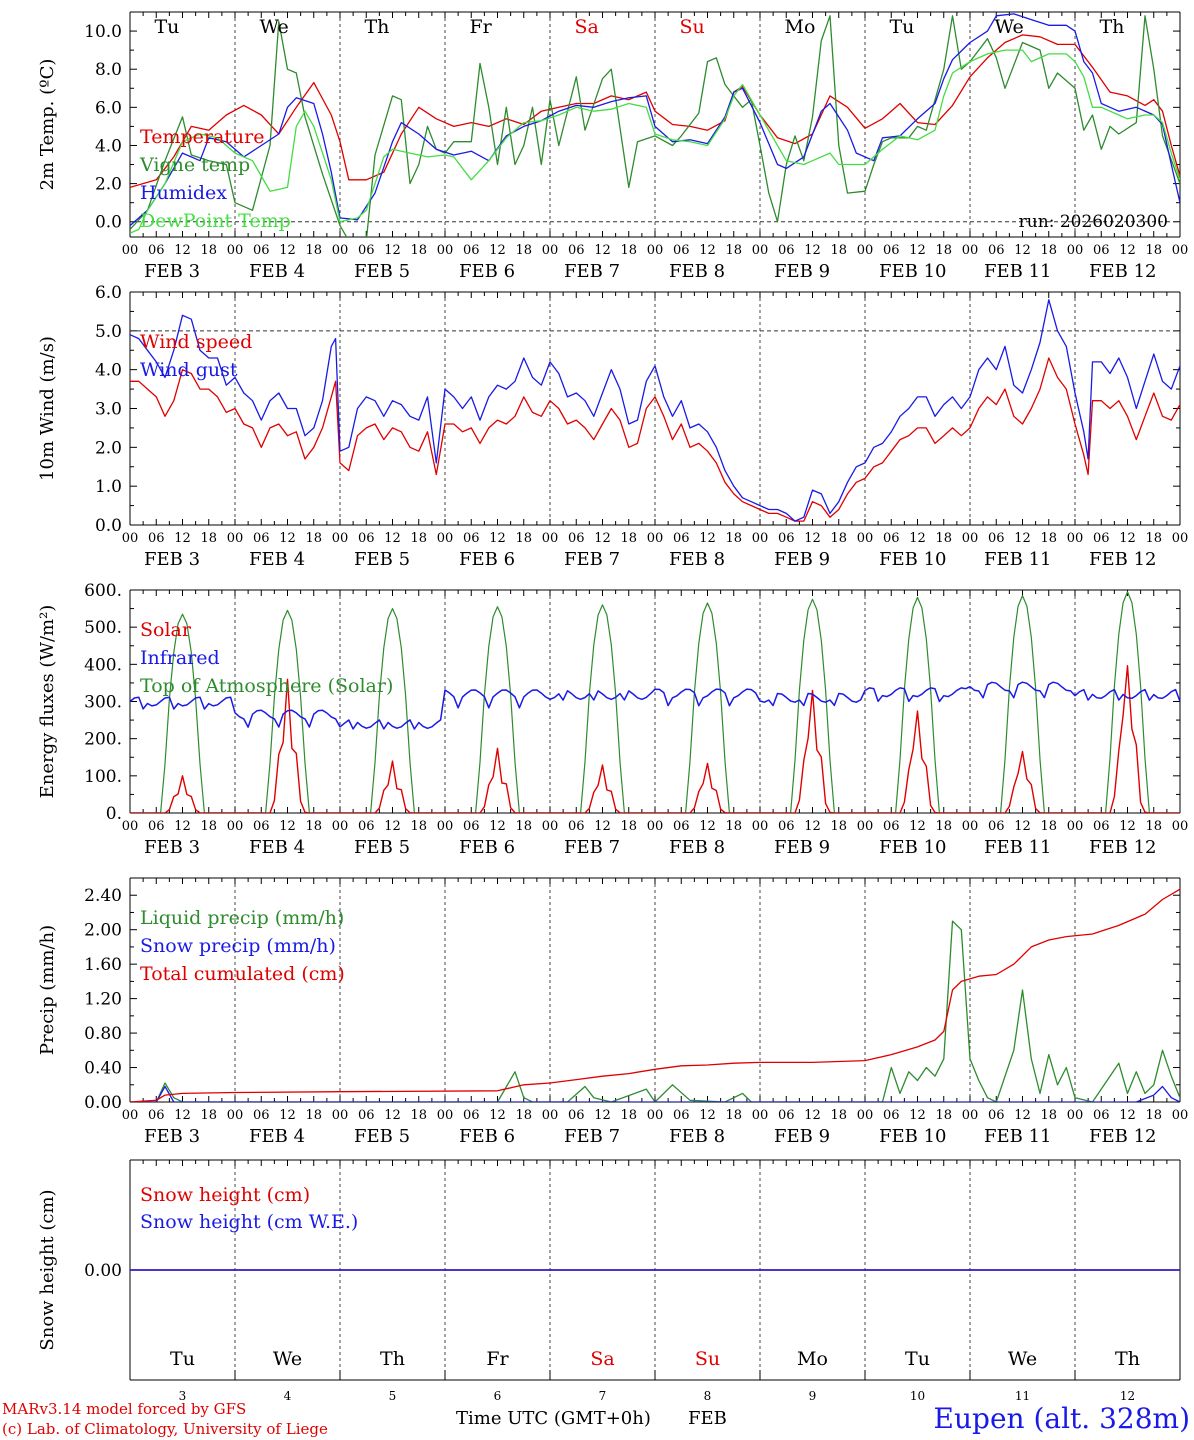 The image size is (1194, 1440). I want to click on date-label: FEB 5, so click(382, 847).